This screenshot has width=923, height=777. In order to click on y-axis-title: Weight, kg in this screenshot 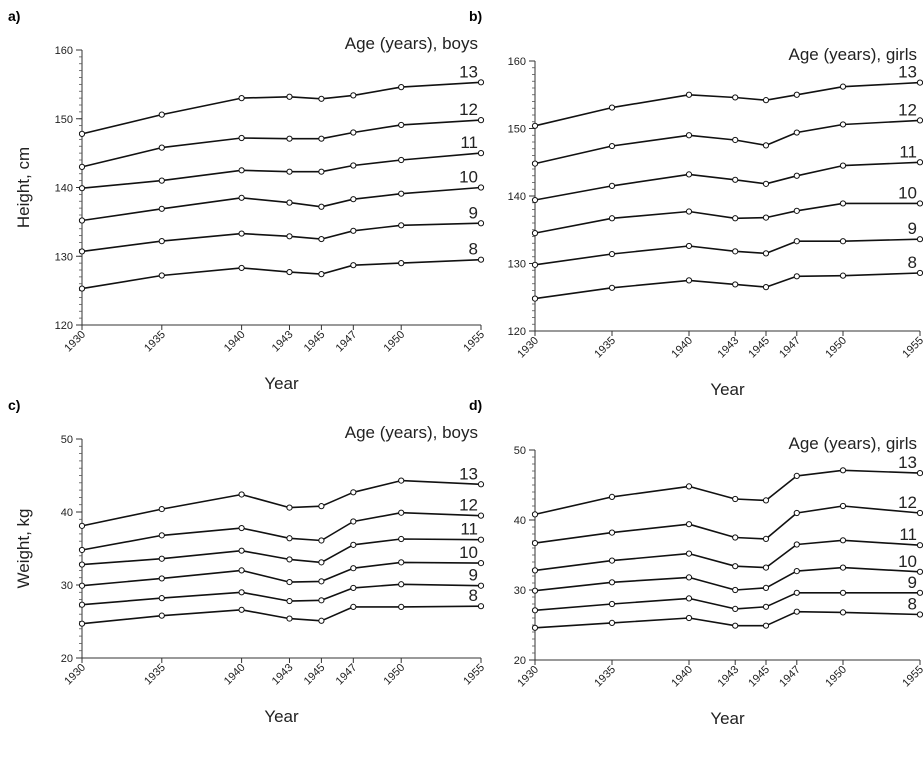, I will do `click(23, 548)`.